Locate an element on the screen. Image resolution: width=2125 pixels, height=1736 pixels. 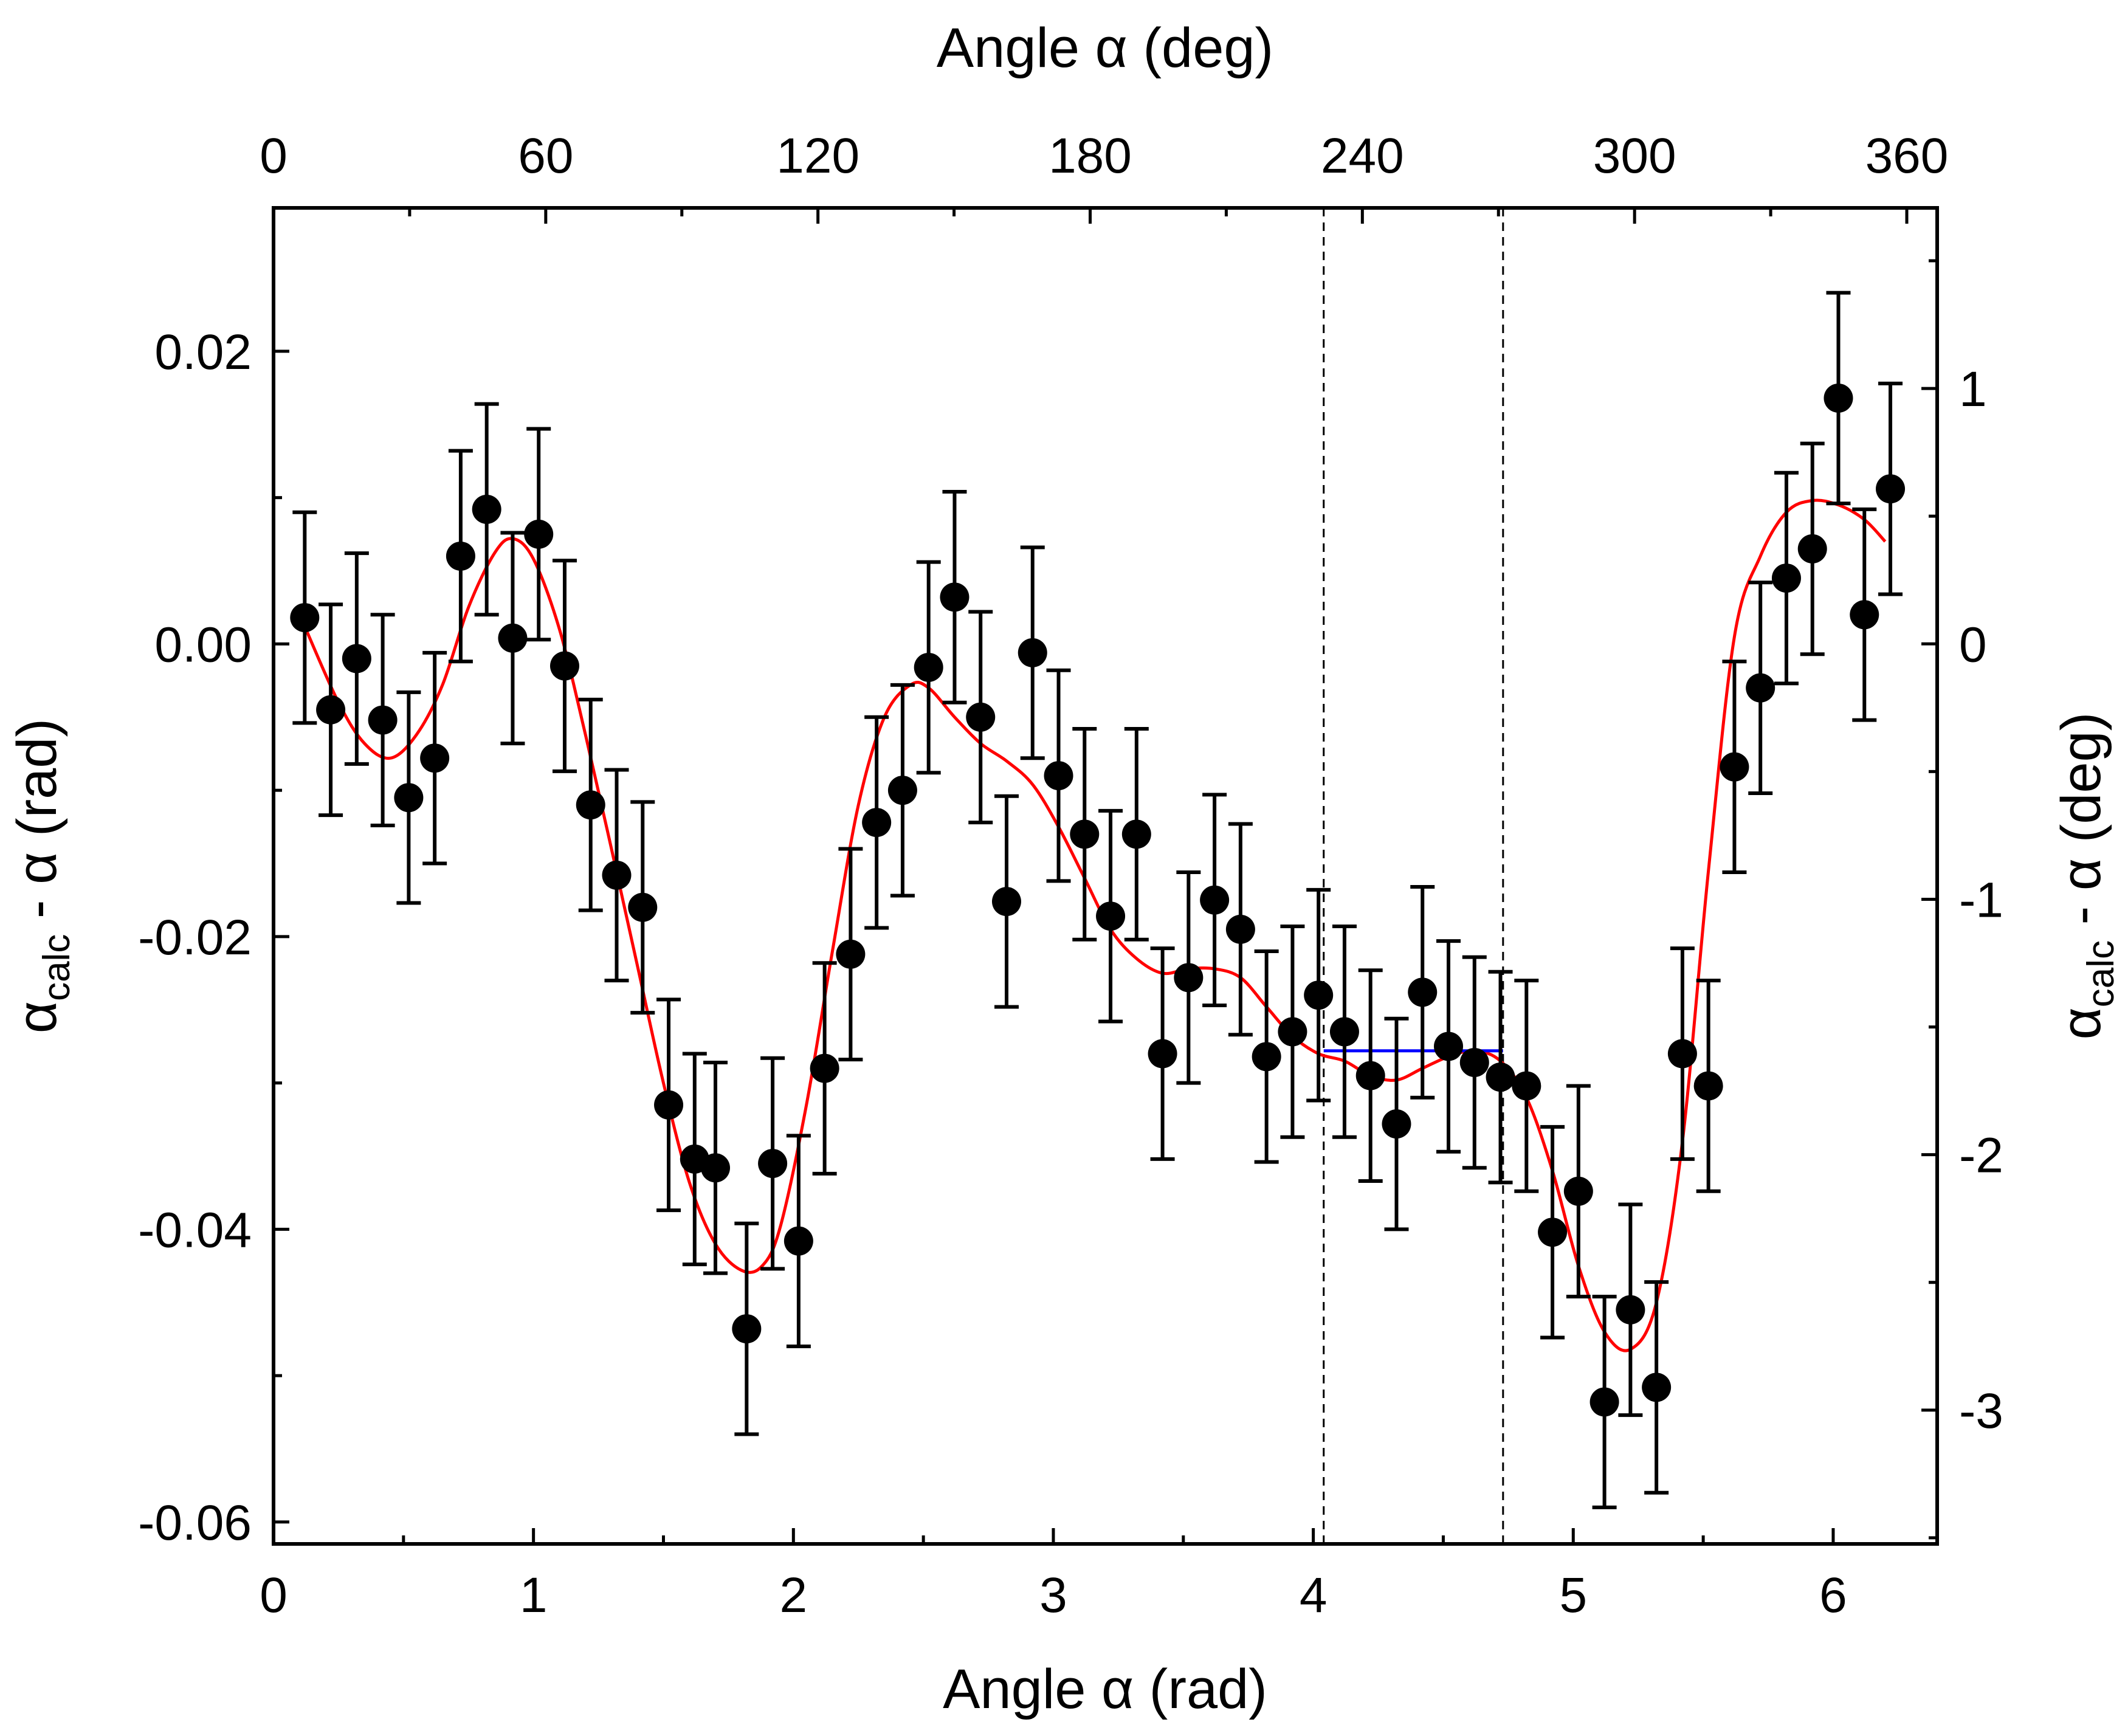
x-tick-label: 4 is located at coordinates (1314, 1595).